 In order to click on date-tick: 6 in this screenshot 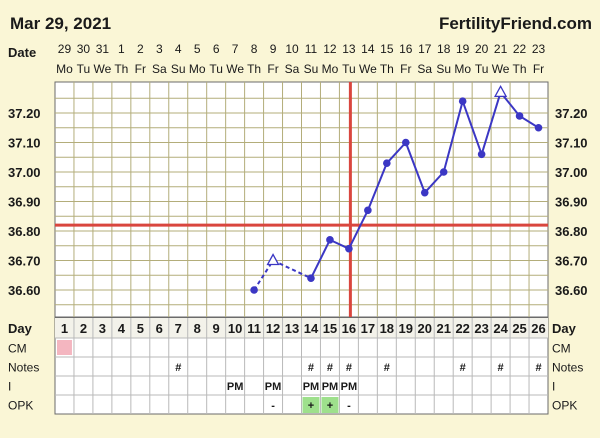, I will do `click(216, 49)`.